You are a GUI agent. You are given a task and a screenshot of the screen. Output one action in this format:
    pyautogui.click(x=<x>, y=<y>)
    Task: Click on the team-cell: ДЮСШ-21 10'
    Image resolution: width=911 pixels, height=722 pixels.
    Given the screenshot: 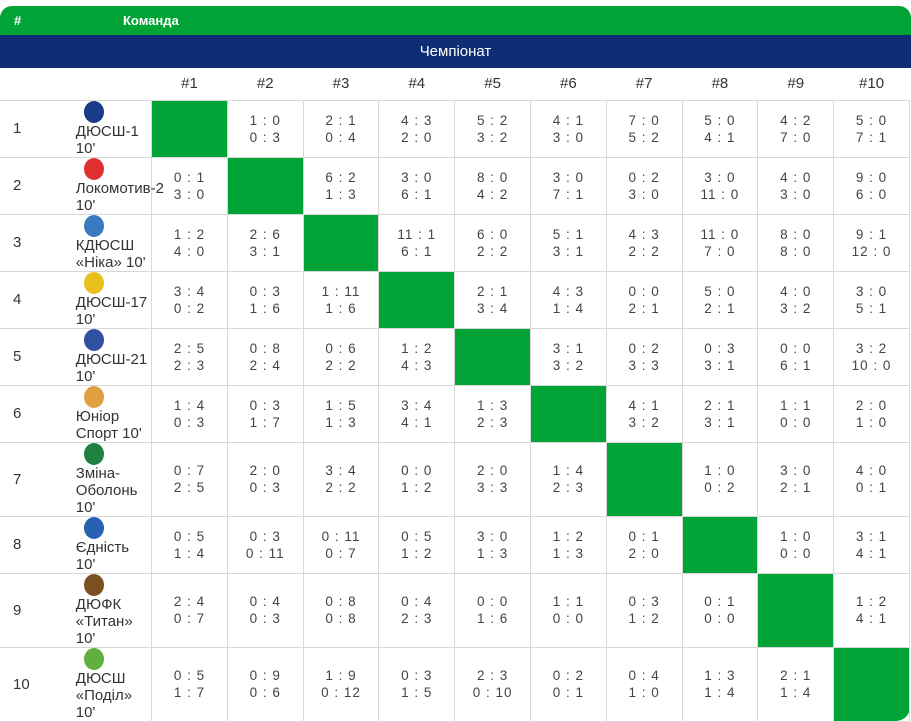 What is the action you would take?
    pyautogui.click(x=114, y=356)
    